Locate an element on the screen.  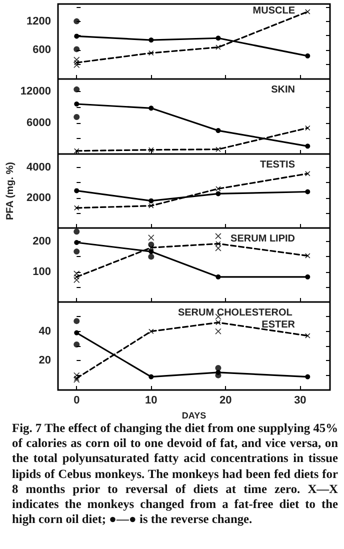
text: SKIN is located at coordinates (283, 90).